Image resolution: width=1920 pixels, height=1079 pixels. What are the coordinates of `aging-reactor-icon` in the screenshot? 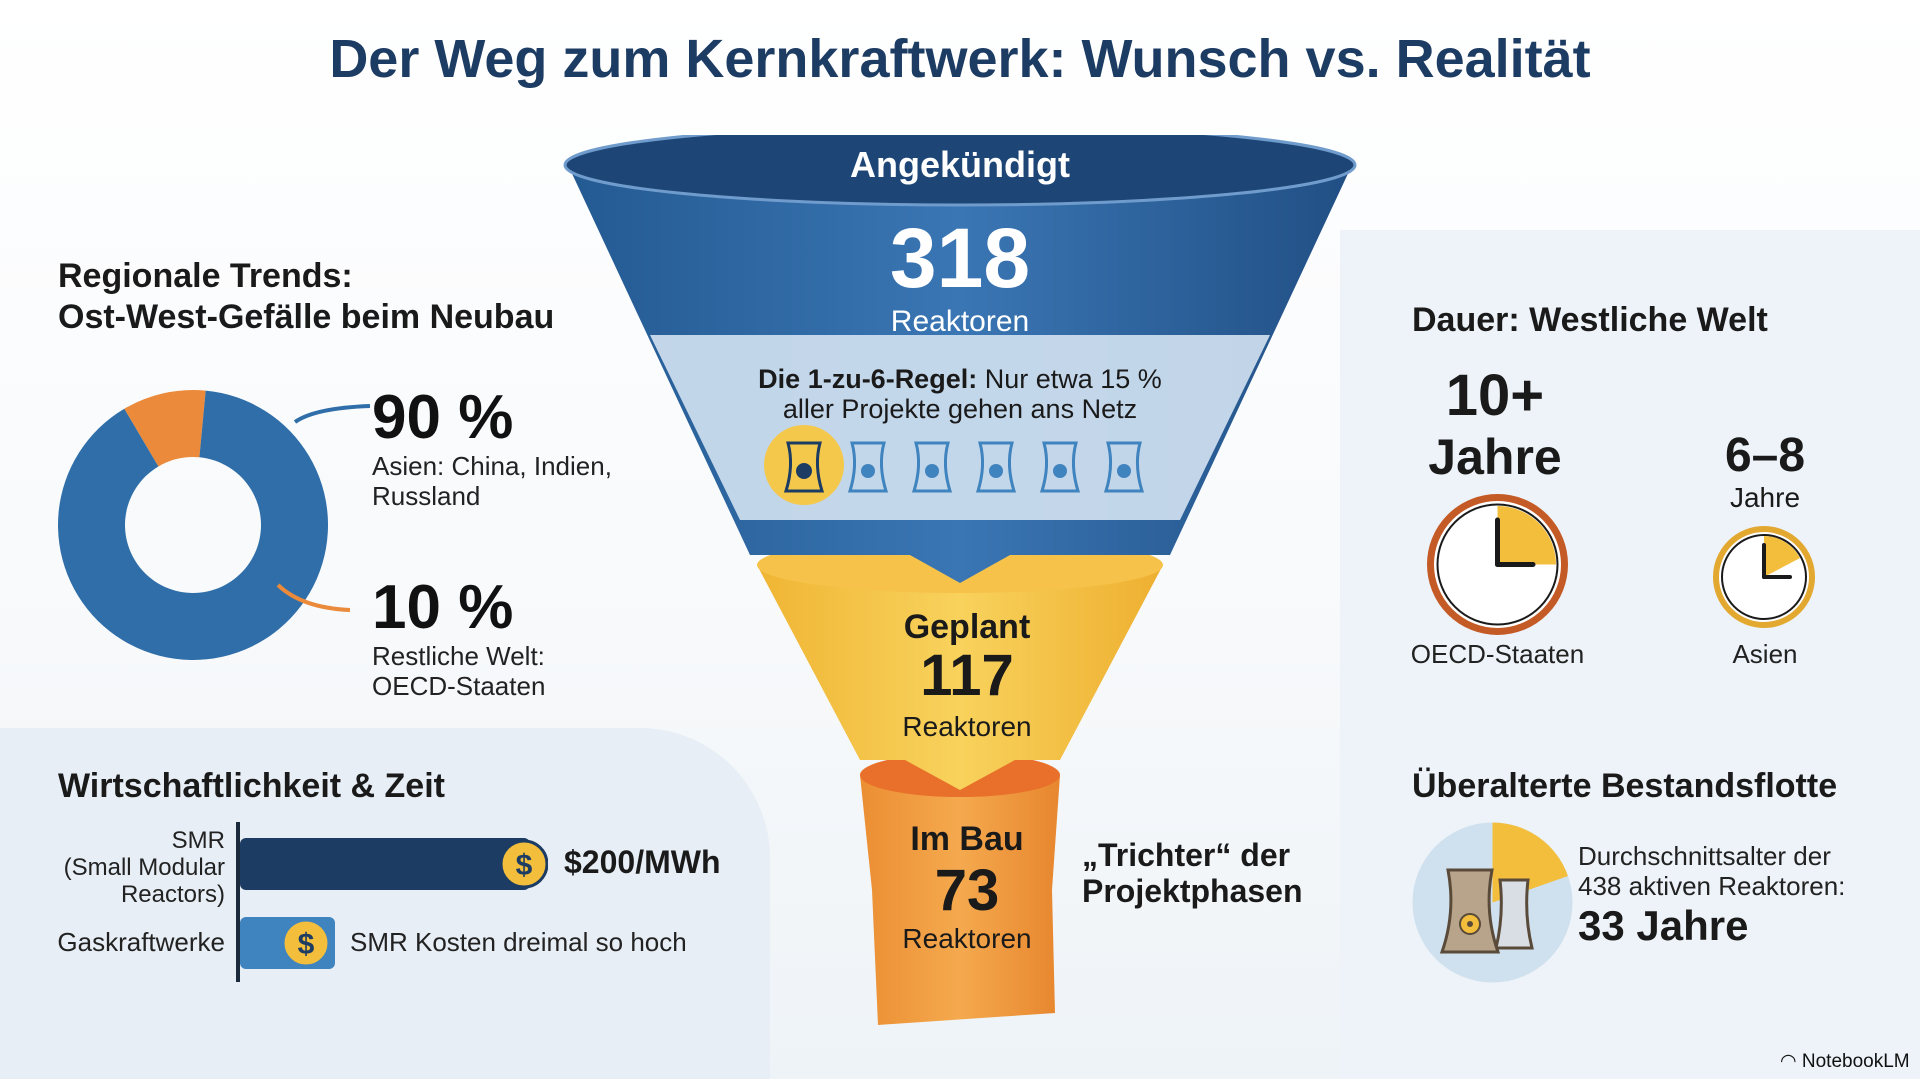 It's located at (1492, 902).